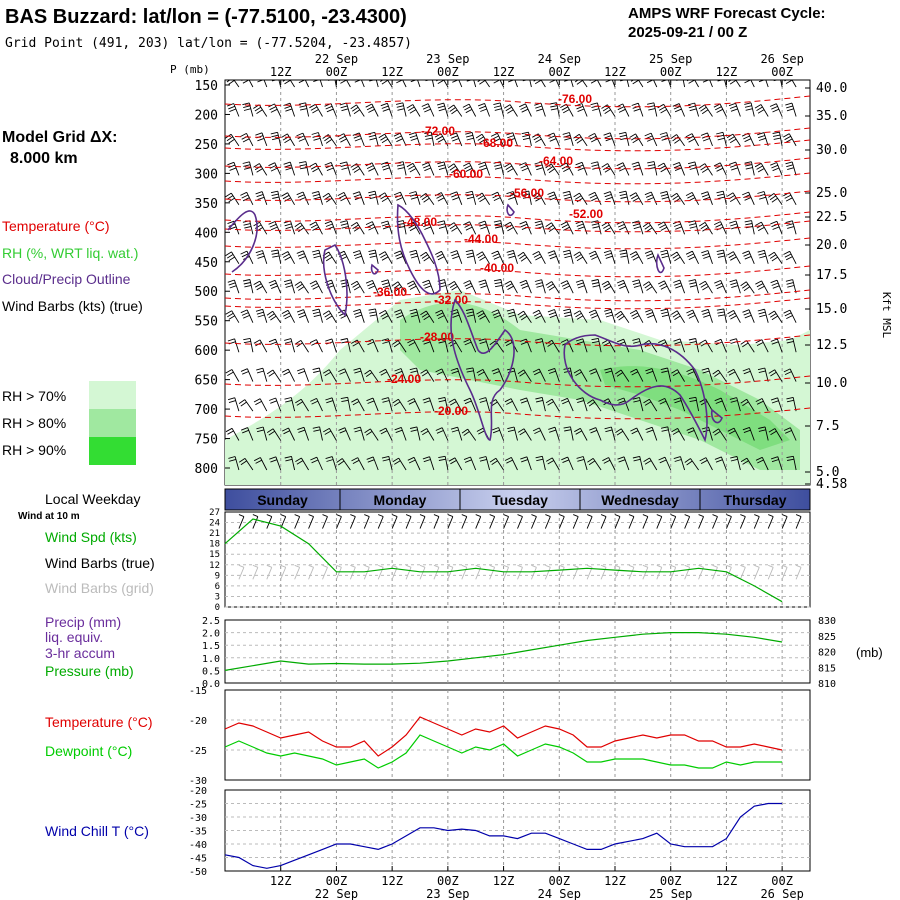  Describe the element at coordinates (831, 88) in the screenshot. I see `height-tick-label: 40.0` at that location.